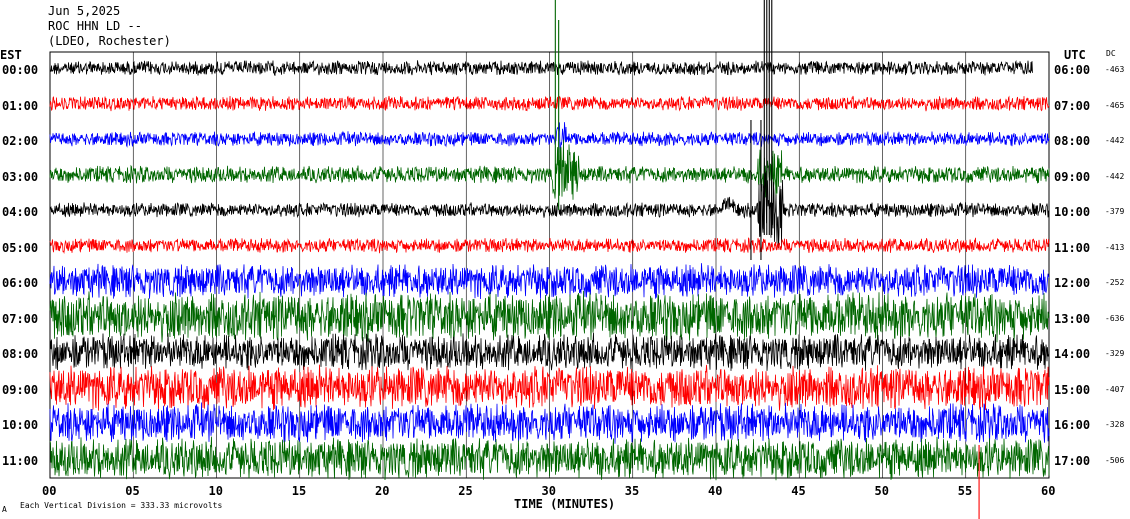 The height and width of the screenshot is (519, 1130). Describe the element at coordinates (20, 176) in the screenshot. I see `est-hour-label: 03:00` at that location.